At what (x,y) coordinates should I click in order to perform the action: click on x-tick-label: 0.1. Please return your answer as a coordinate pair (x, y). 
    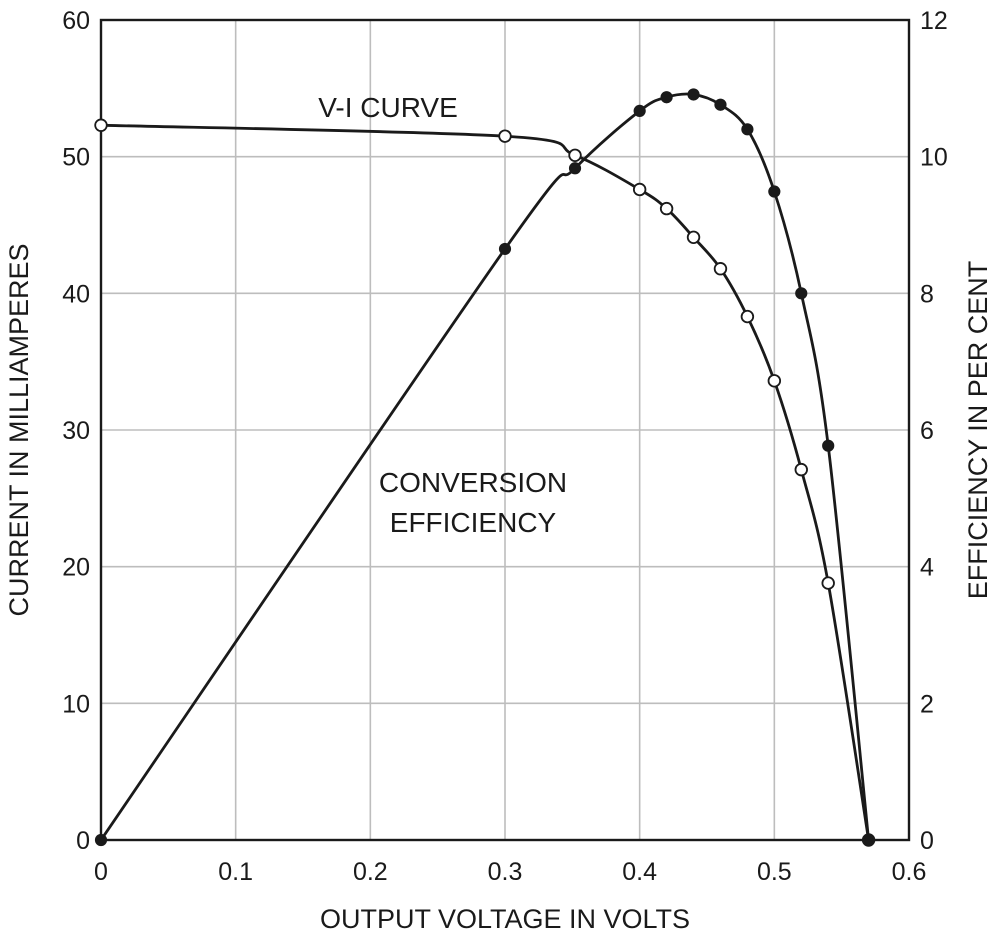
    Looking at the image, I should click on (235, 872).